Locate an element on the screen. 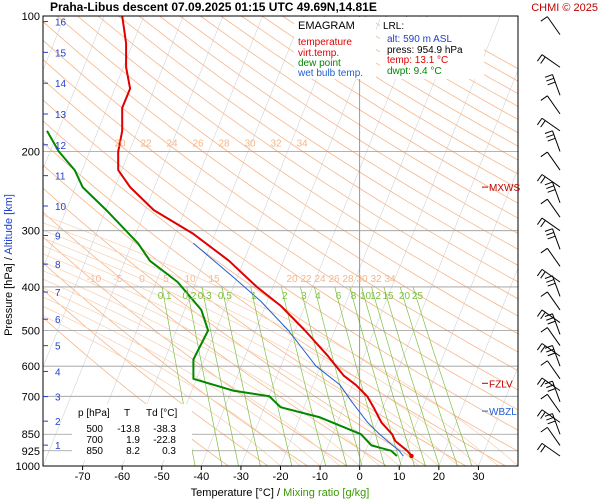 Image resolution: width=600 pixels, height=500 pixels. temperature-axis: -70 -60 -50 -40 -30 -20 -10 0 10 20 30 is located at coordinates (280, 474).